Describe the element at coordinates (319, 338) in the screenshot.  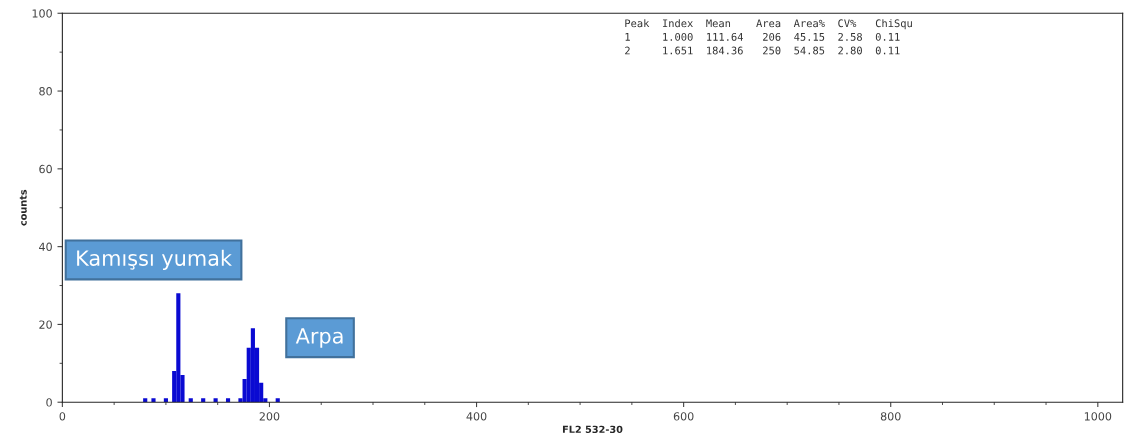
I see `annotation: Arpa` at that location.